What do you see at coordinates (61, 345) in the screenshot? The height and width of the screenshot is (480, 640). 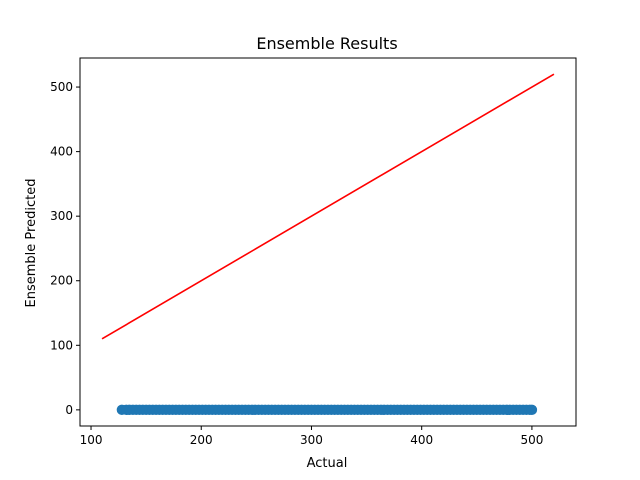 I see `y-tick-label: 100` at bounding box center [61, 345].